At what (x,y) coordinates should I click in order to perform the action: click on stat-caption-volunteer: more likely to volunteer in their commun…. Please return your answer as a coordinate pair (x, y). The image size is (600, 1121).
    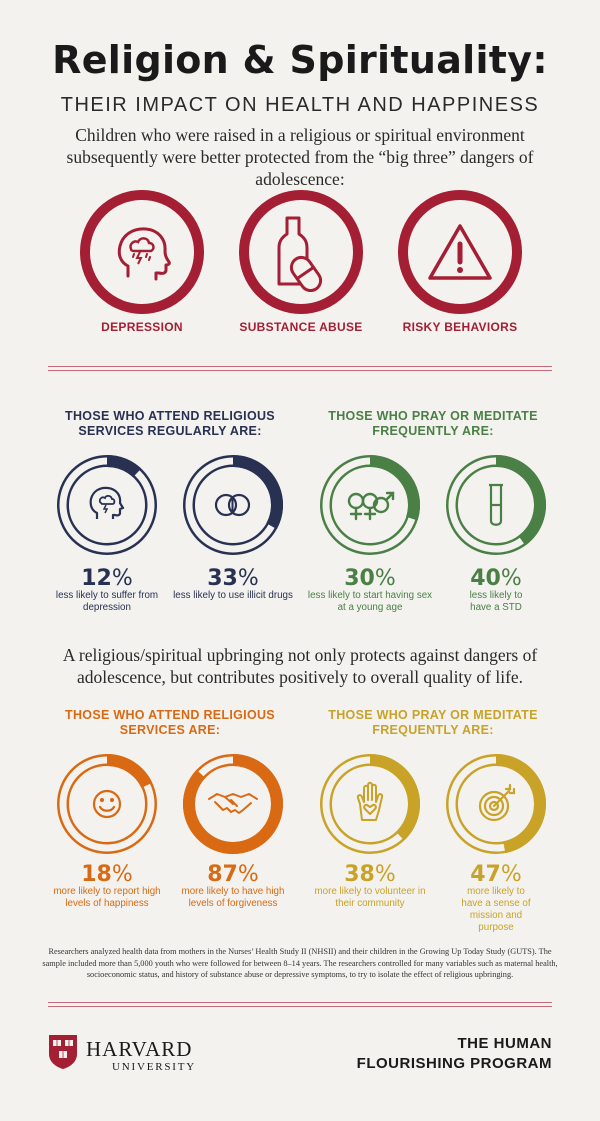
    Looking at the image, I should click on (370, 897).